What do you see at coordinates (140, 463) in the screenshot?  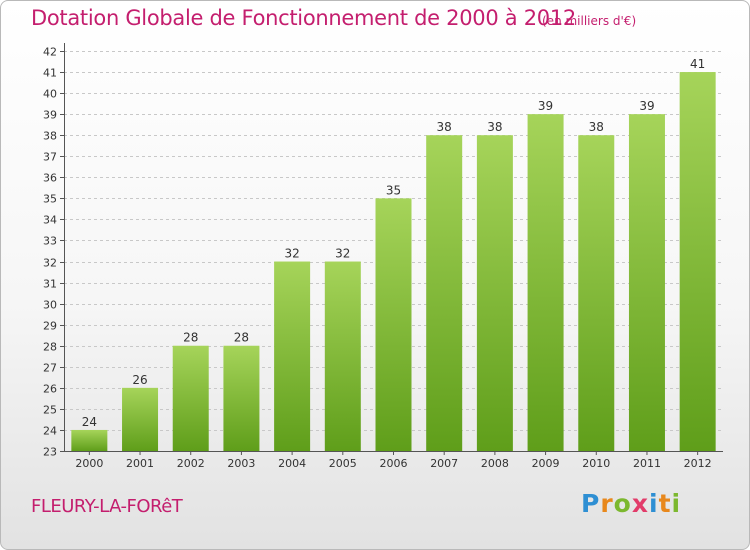 I see `x-tick-label-2001: 2001` at bounding box center [140, 463].